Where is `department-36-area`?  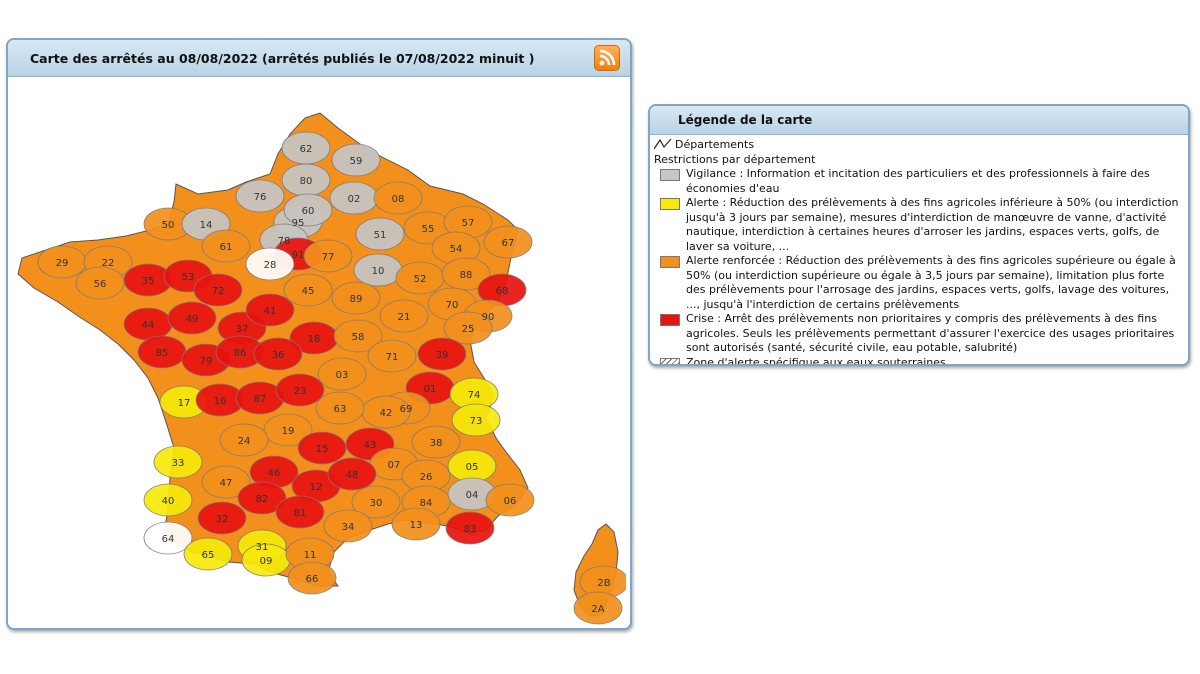 department-36-area is located at coordinates (278, 354).